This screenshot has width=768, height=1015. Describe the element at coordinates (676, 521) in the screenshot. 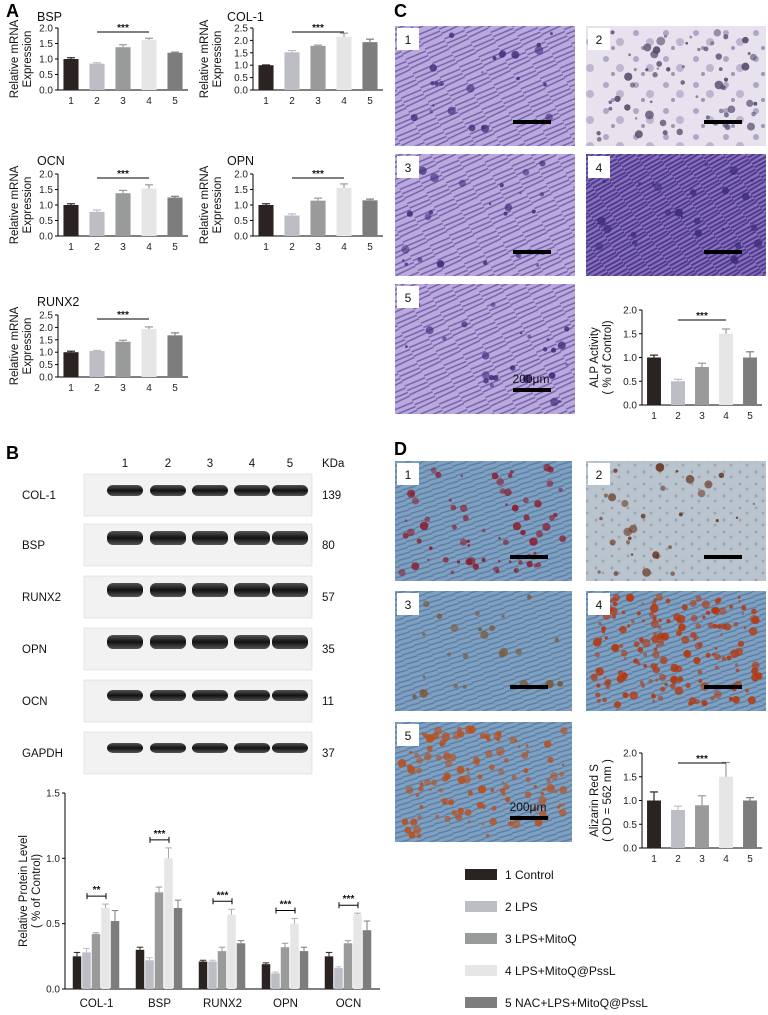

I see `d-micrograph-2: 2` at that location.